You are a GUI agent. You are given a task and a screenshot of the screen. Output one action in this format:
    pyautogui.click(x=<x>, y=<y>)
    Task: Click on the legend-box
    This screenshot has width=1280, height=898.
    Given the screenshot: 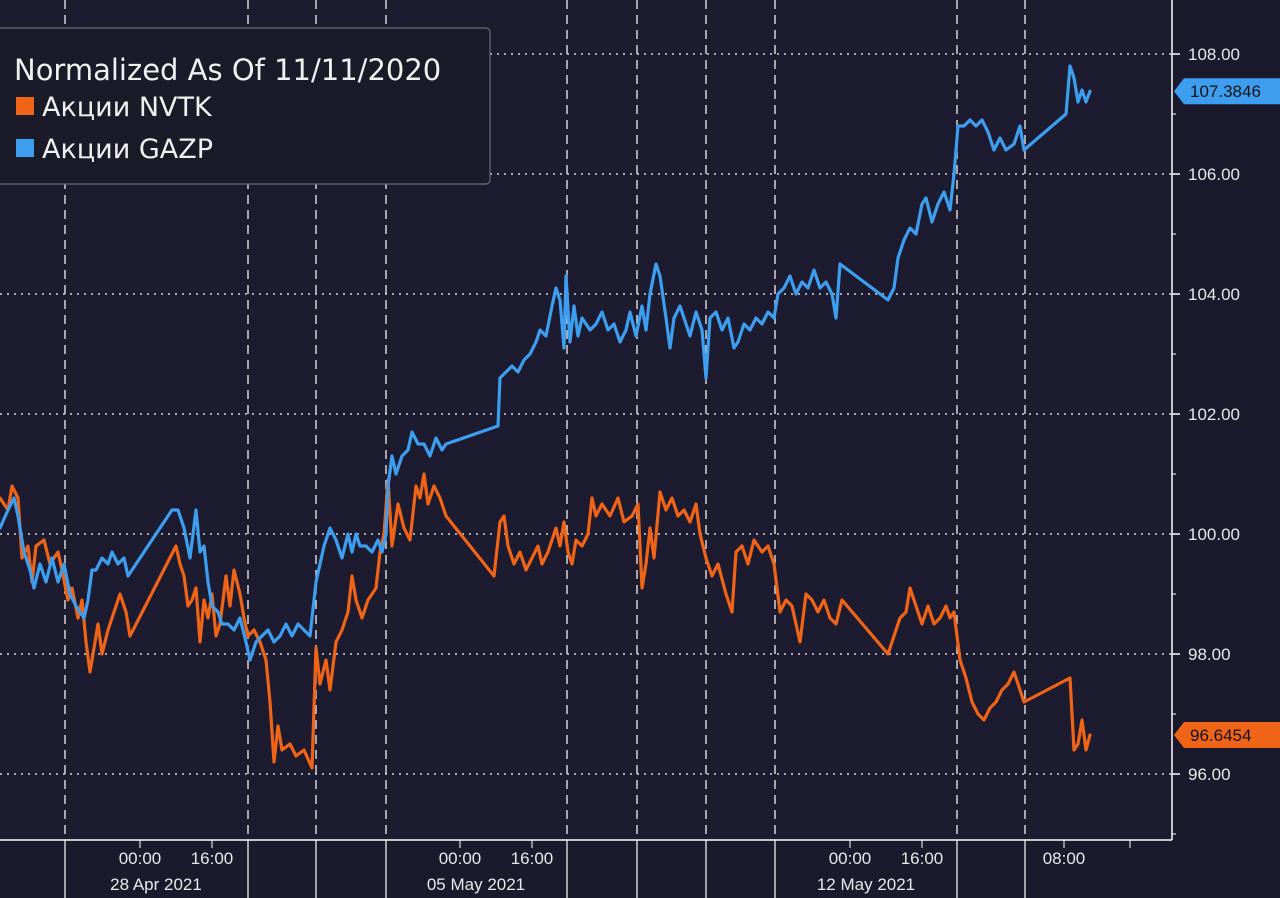 What is the action you would take?
    pyautogui.click(x=245, y=106)
    